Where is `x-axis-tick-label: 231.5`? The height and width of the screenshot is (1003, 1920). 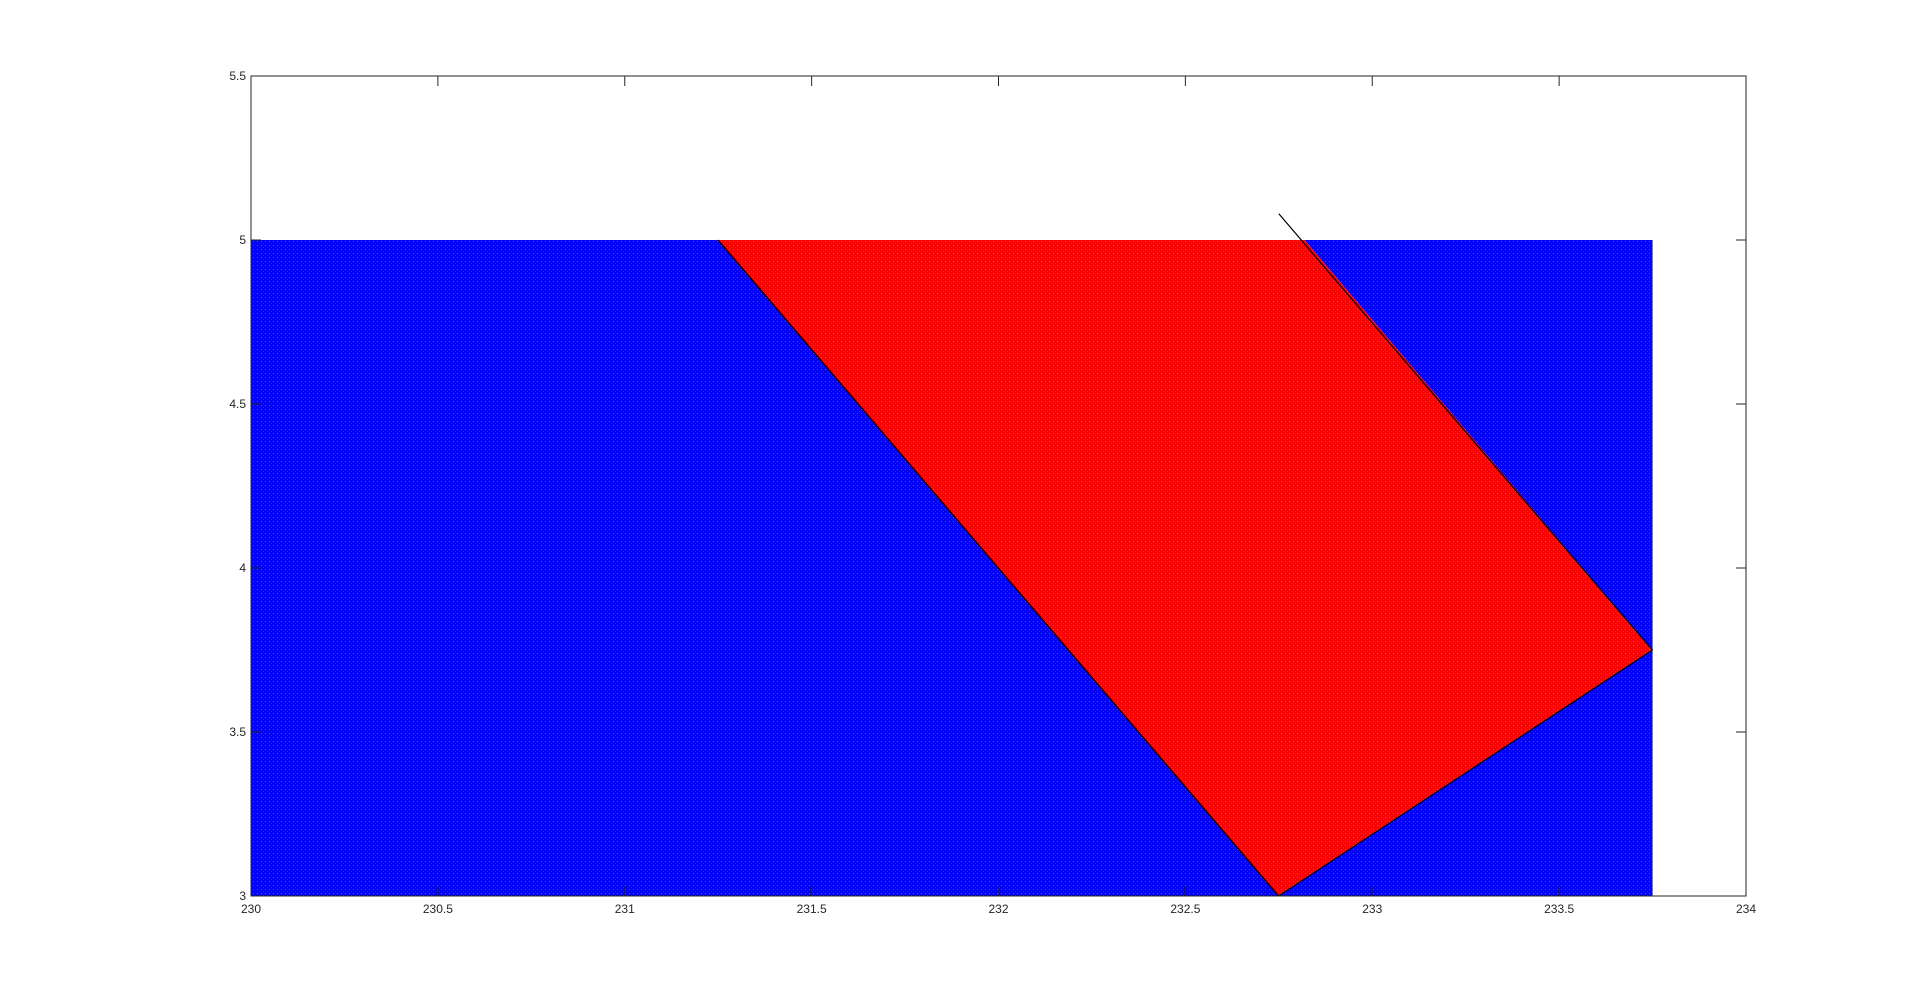 x-axis-tick-label: 231.5 is located at coordinates (812, 909).